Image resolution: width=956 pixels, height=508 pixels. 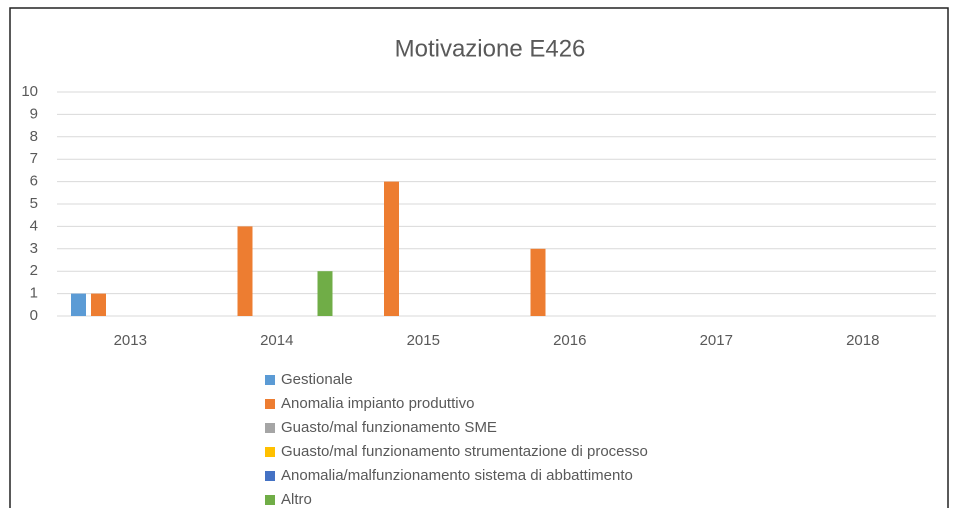 What do you see at coordinates (34, 225) in the screenshot?
I see `y-tick-label: 4` at bounding box center [34, 225].